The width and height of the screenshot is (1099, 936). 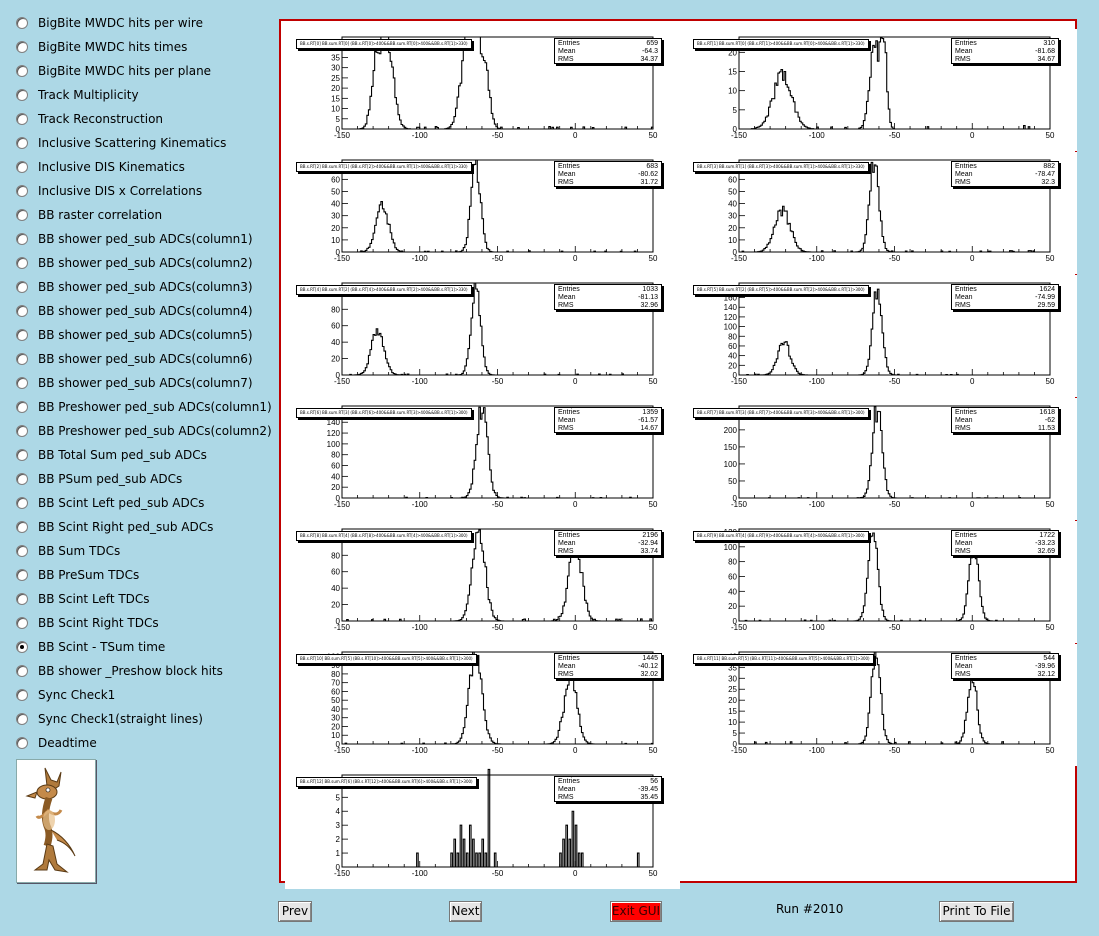 What do you see at coordinates (147, 119) in the screenshot?
I see `plot-option: Track Reconstruction` at bounding box center [147, 119].